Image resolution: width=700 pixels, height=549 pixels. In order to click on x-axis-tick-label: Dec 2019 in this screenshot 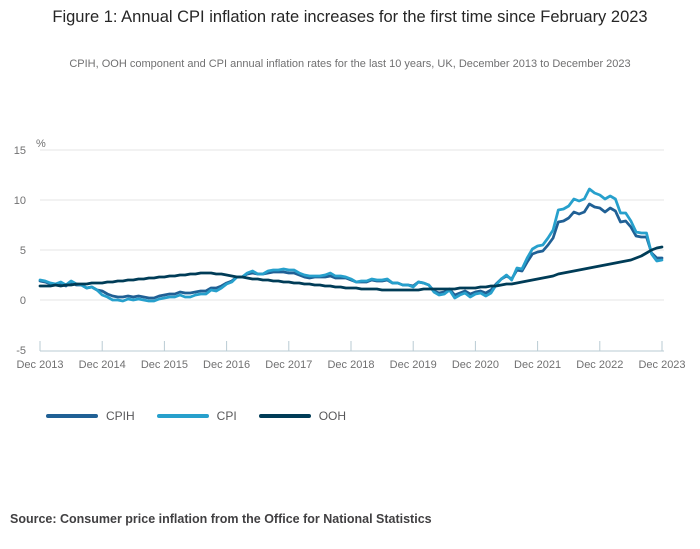, I will do `click(413, 365)`.